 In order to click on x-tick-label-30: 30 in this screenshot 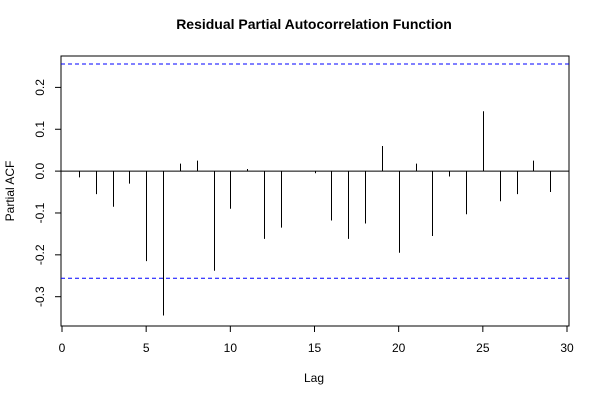, I will do `click(567, 348)`.